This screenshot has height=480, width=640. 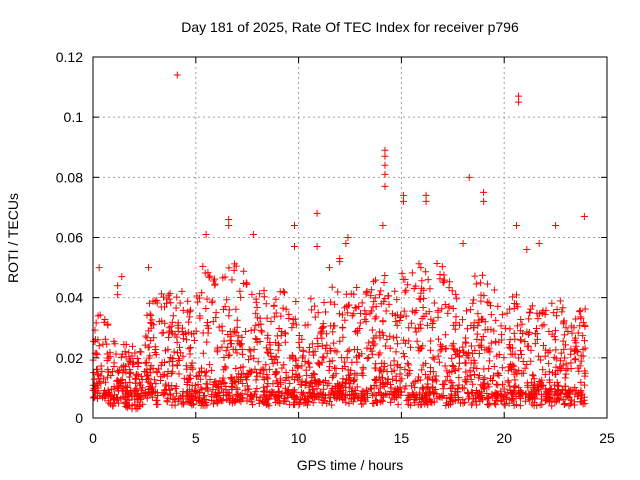 What do you see at coordinates (74, 117) in the screenshot?
I see `y-tick-label: 0.1` at bounding box center [74, 117].